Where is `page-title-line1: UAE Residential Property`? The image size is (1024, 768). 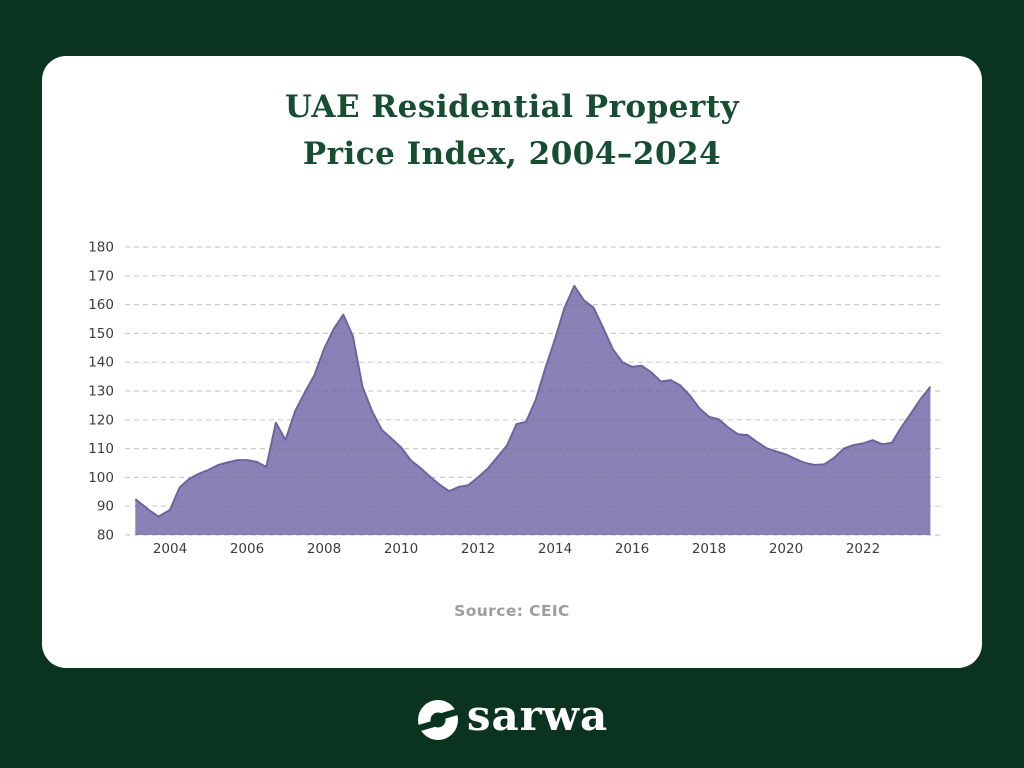
page-title-line1: UAE Residential Property is located at coordinates (512, 107).